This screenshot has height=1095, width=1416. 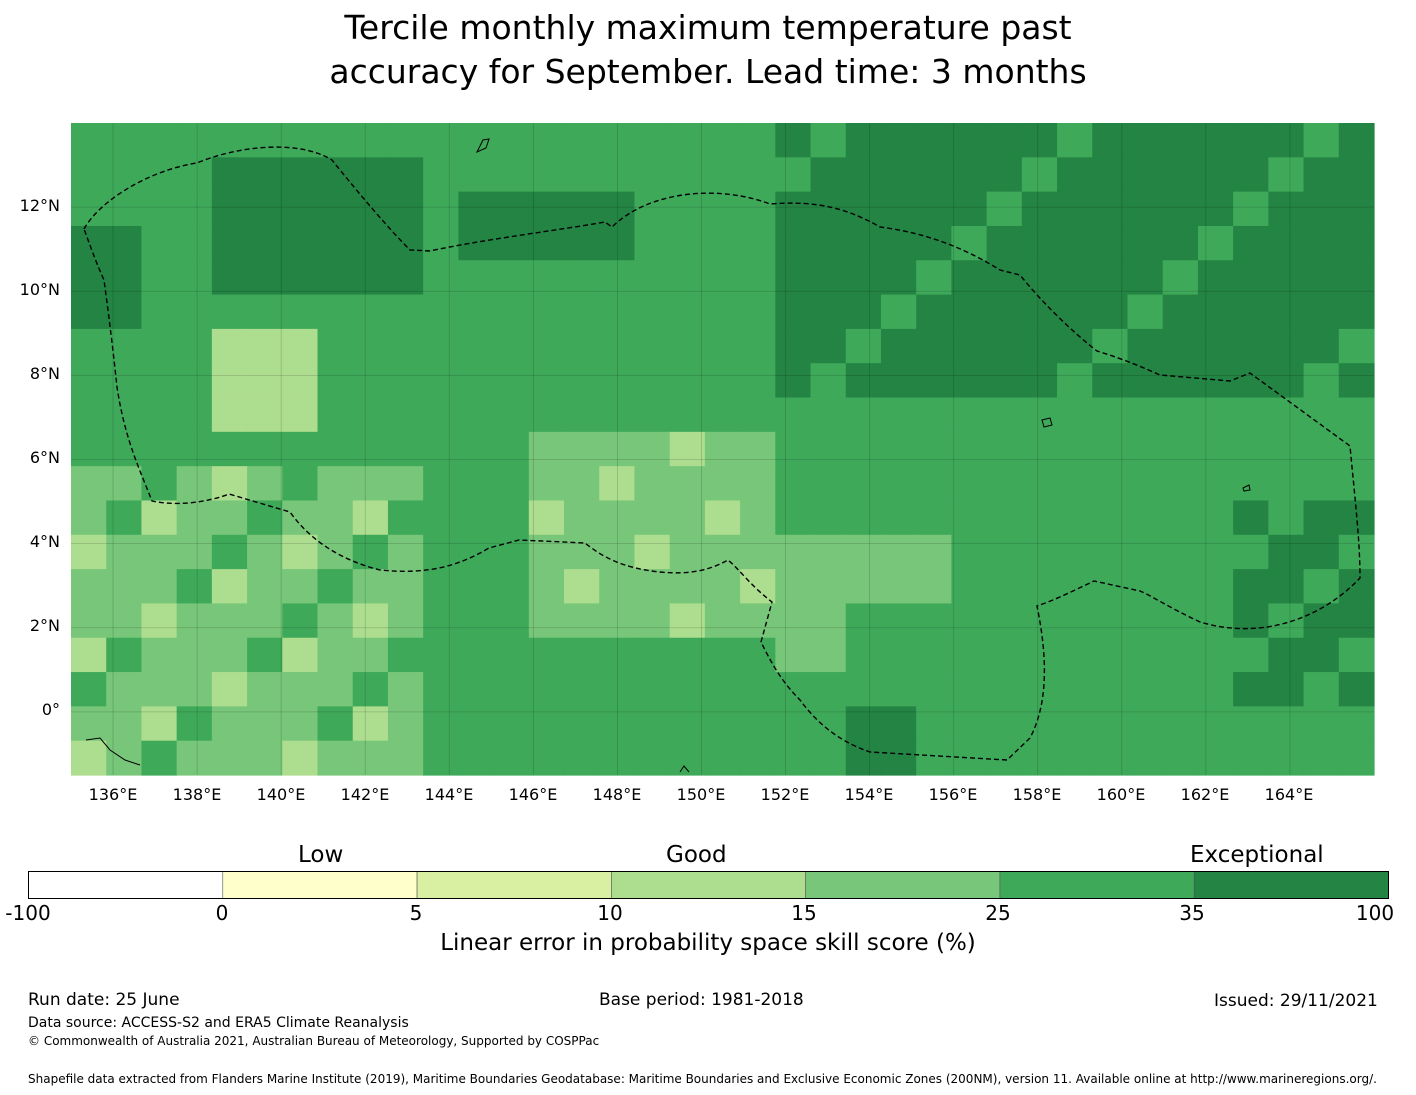 I want to click on lon-label: 136°E, so click(x=113, y=794).